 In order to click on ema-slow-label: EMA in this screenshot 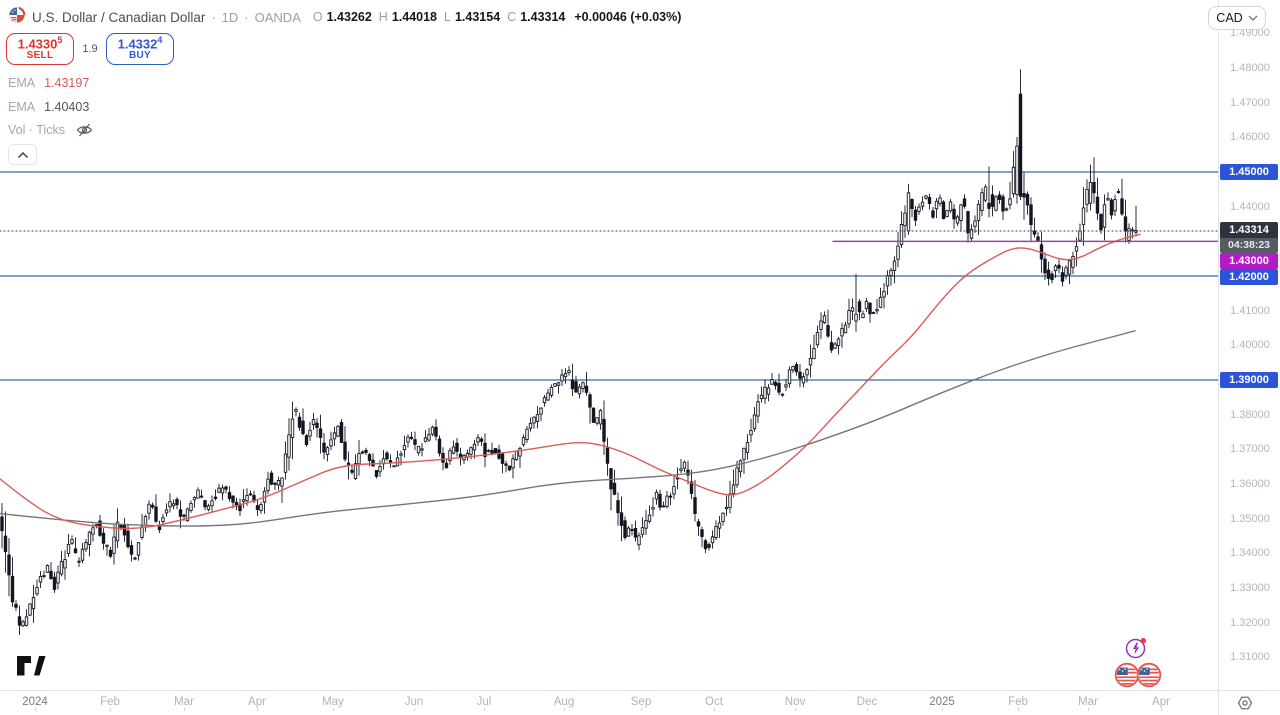, I will do `click(22, 107)`.